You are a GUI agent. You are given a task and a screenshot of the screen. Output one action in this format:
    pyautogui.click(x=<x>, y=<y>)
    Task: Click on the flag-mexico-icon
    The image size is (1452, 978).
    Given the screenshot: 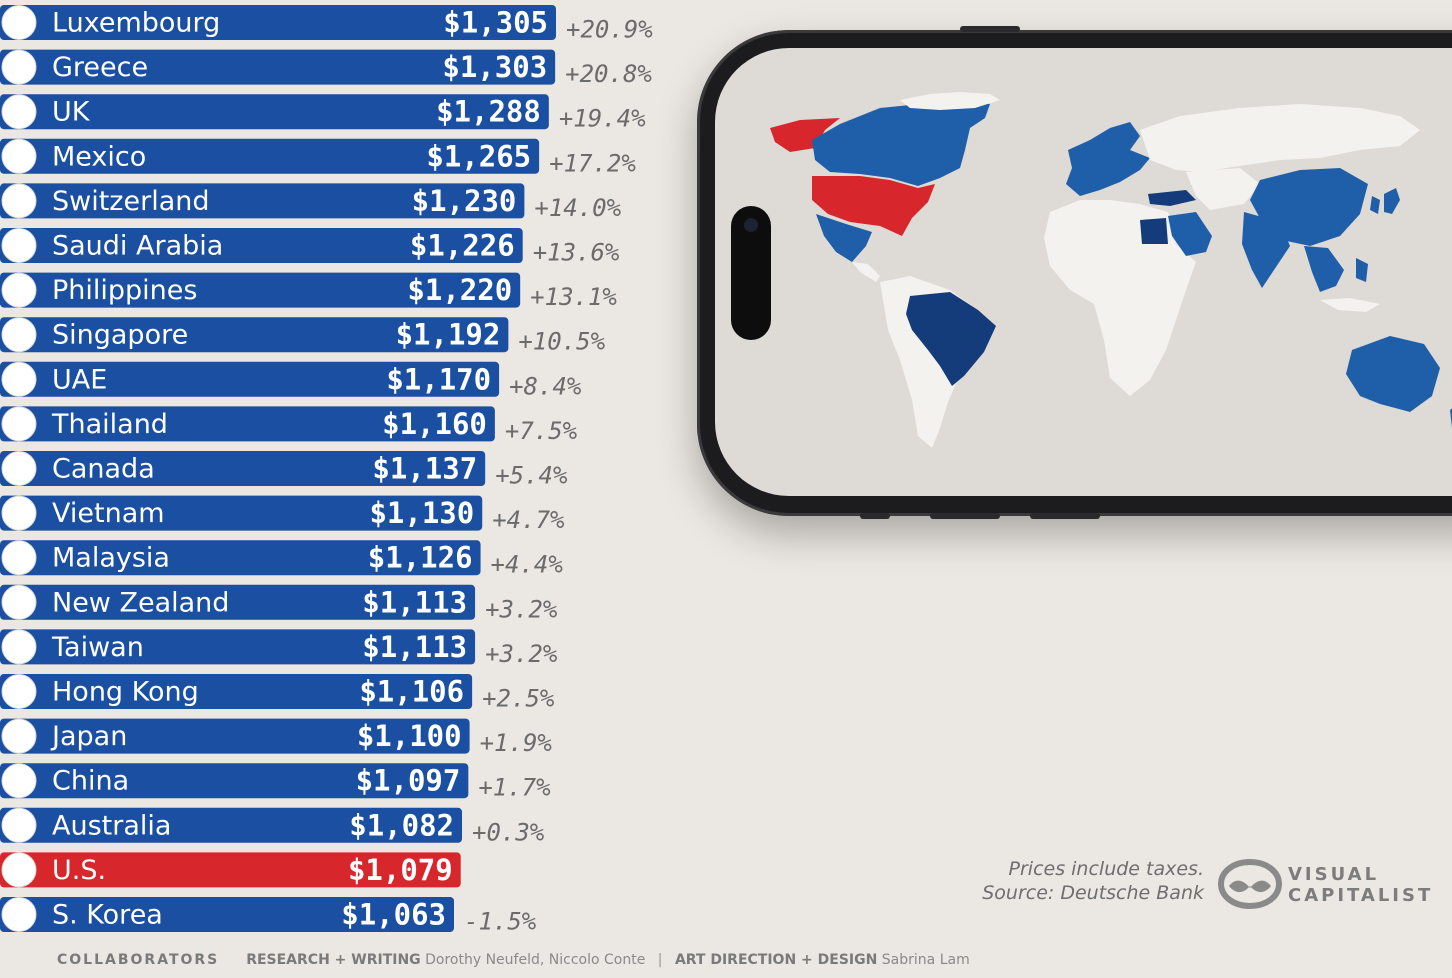 What is the action you would take?
    pyautogui.click(x=19, y=156)
    